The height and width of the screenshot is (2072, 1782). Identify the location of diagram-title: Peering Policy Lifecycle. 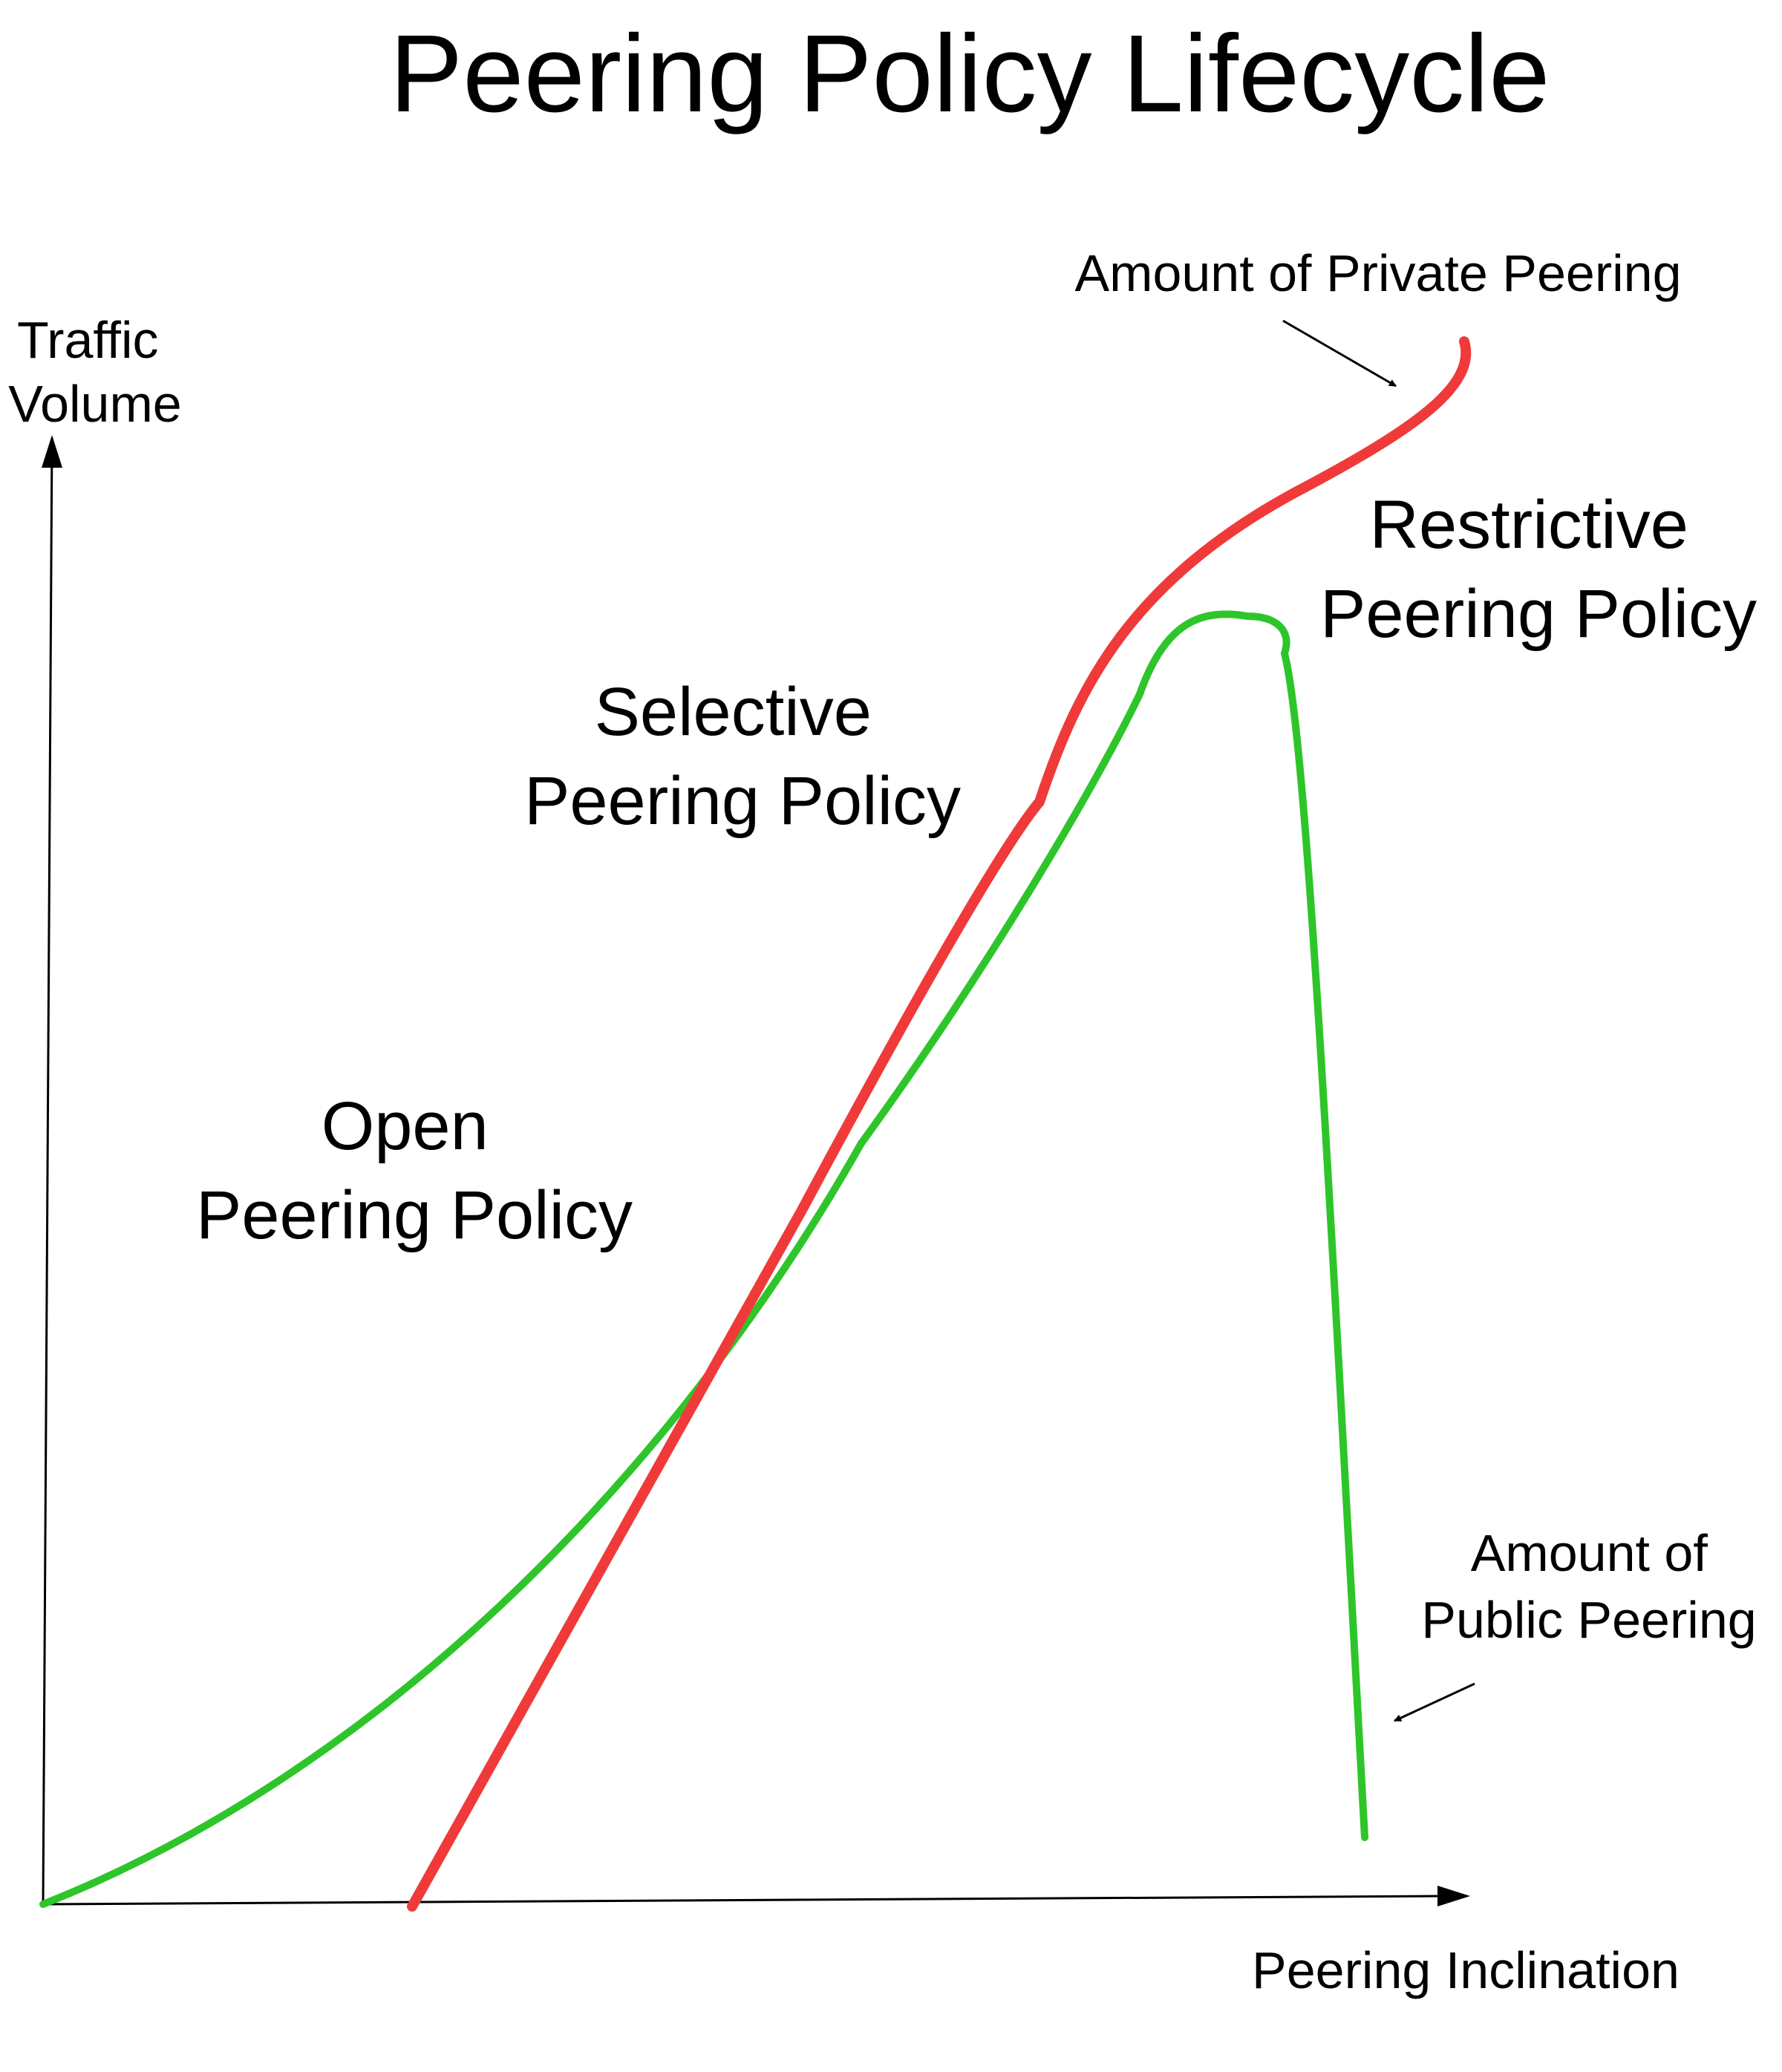
(970, 74).